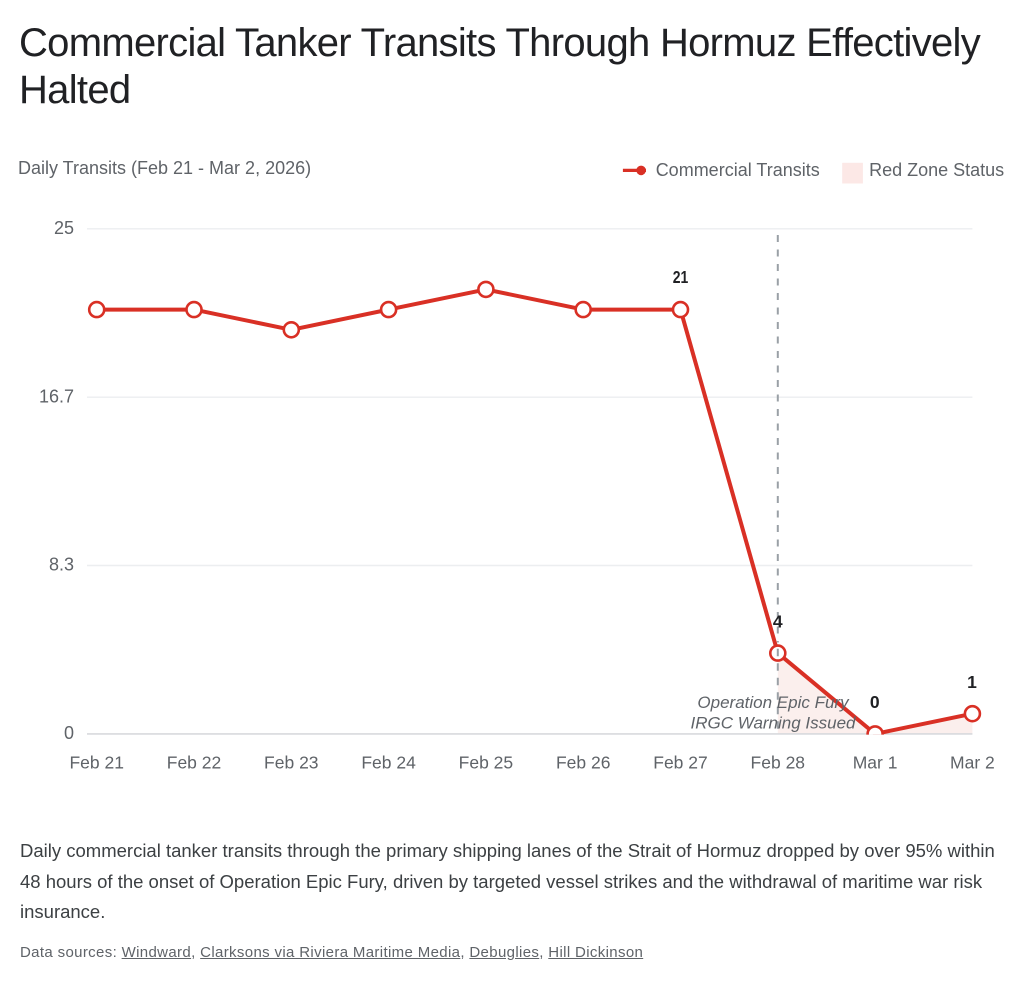  What do you see at coordinates (56, 396) in the screenshot?
I see `svg-text: 16.7` at bounding box center [56, 396].